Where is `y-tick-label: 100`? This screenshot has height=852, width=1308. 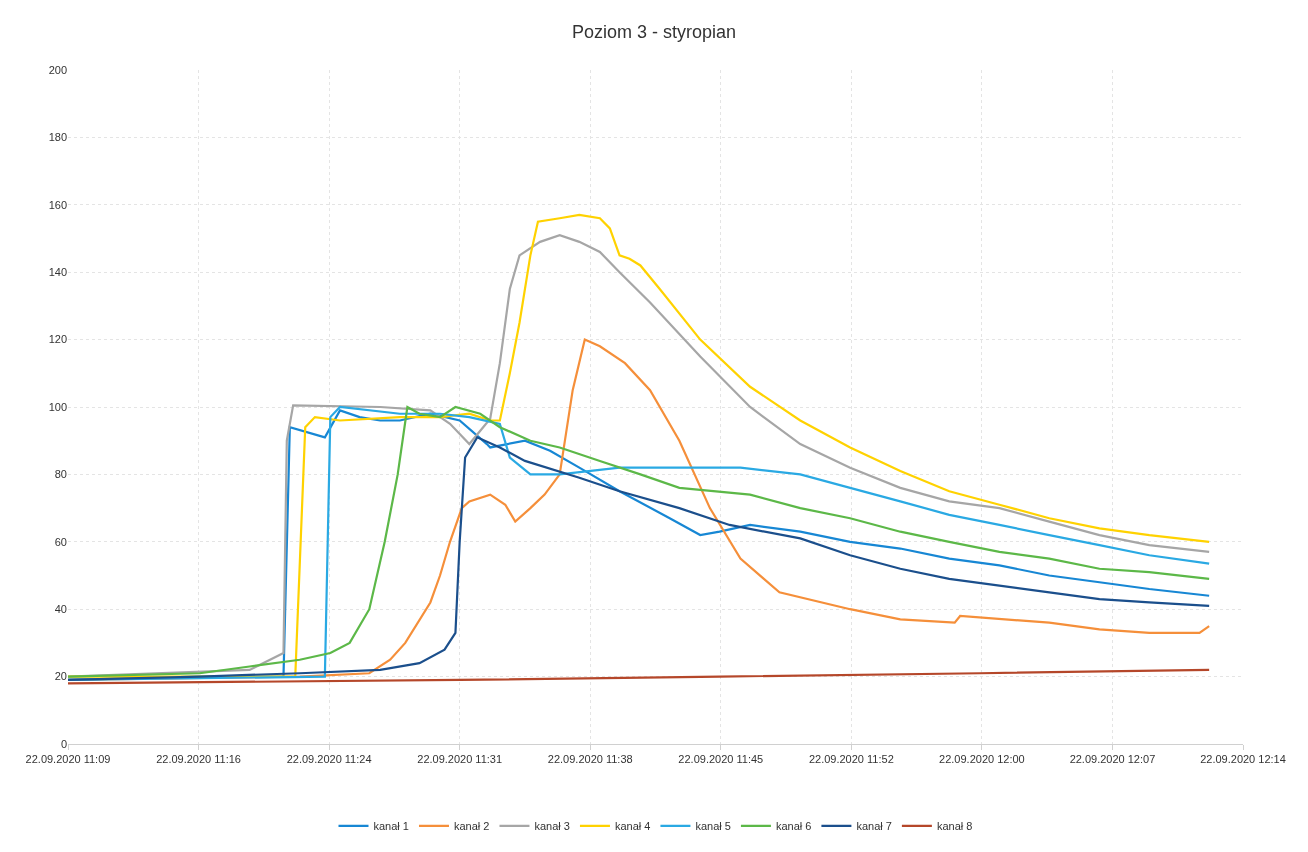
y-tick-label: 100 is located at coordinates (57, 406).